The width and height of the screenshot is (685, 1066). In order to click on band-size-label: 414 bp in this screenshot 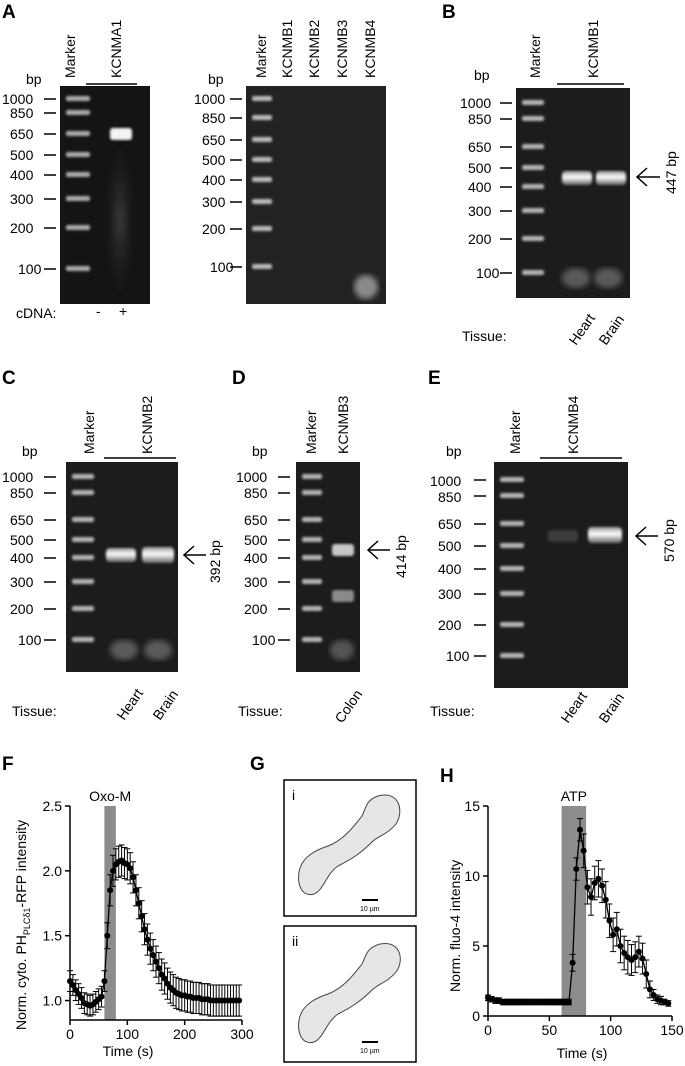, I will do `click(401, 556)`.